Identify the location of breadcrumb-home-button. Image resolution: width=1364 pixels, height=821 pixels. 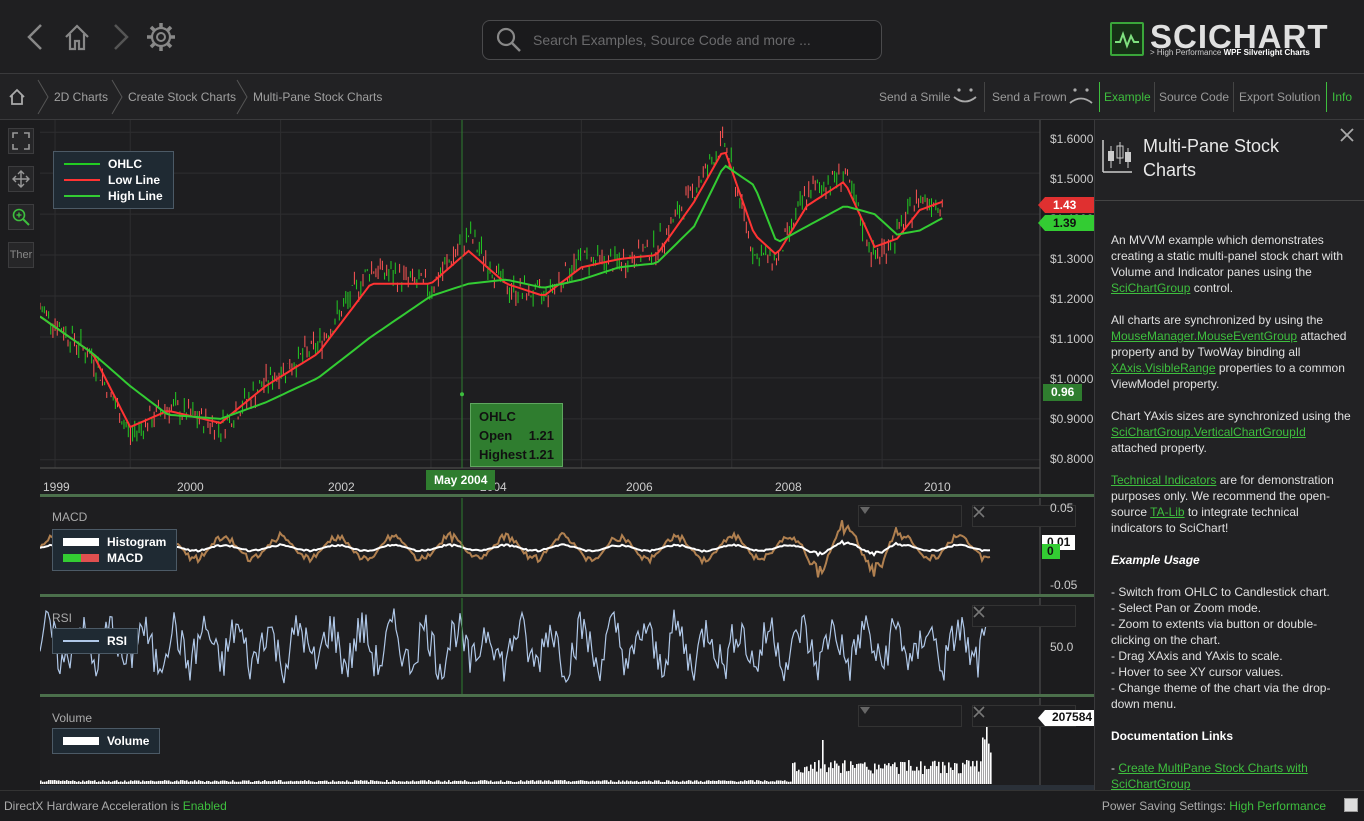
(17, 99).